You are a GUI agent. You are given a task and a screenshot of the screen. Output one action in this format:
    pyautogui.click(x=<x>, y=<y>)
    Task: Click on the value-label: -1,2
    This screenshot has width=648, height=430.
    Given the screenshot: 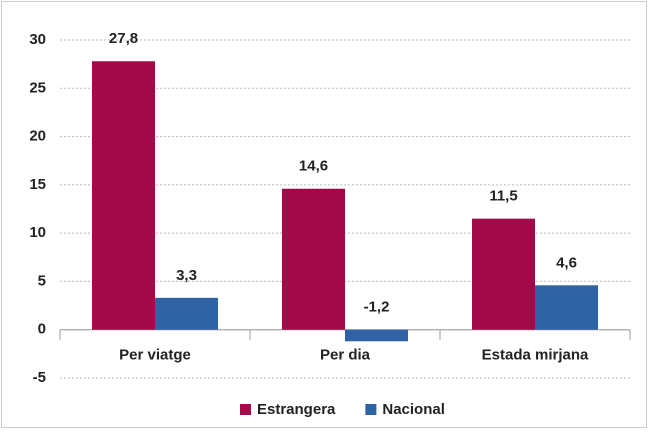 What is the action you would take?
    pyautogui.click(x=377, y=307)
    